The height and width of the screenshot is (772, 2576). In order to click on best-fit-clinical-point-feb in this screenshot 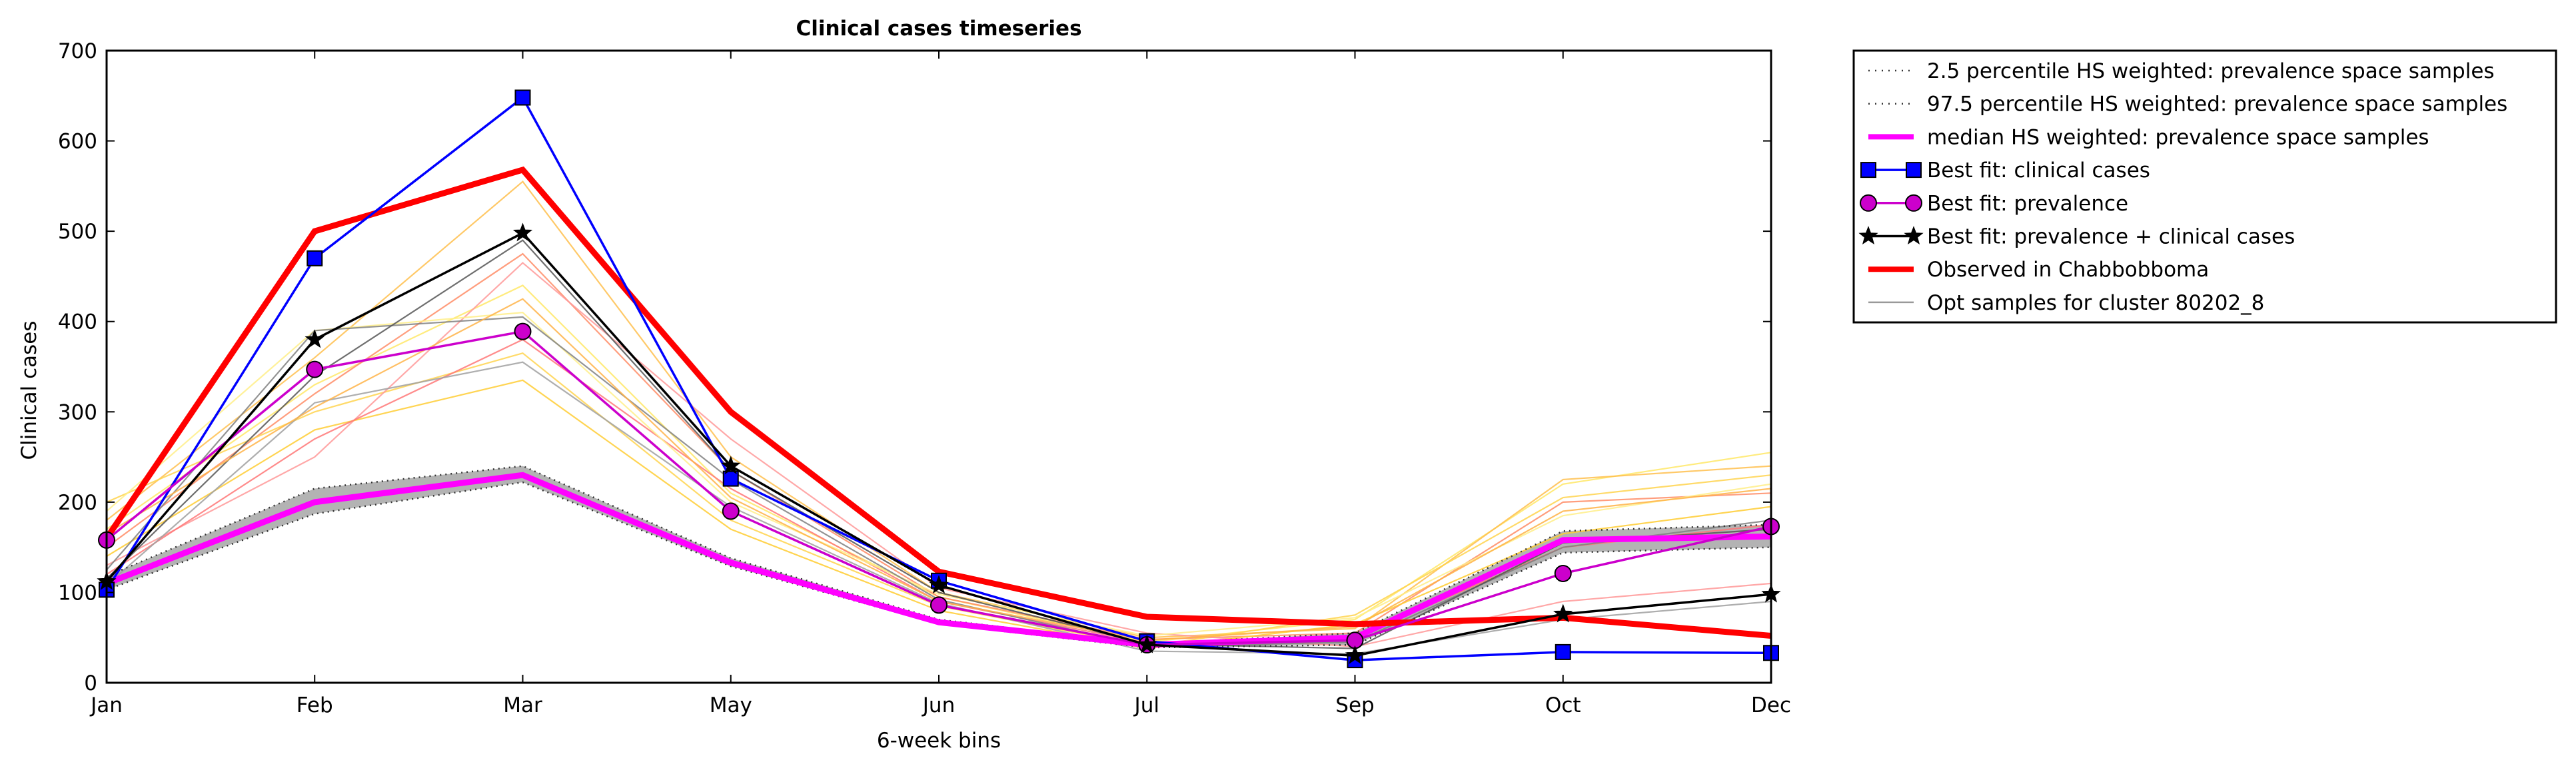, I will do `click(315, 258)`.